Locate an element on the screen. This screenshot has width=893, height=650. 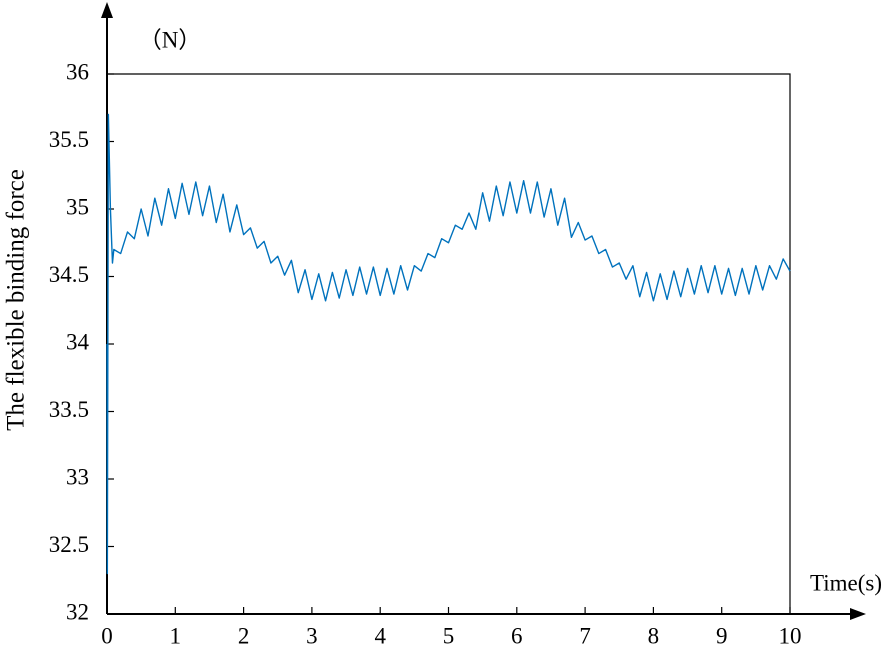
y-tick-label: 32.5 is located at coordinates (69, 544).